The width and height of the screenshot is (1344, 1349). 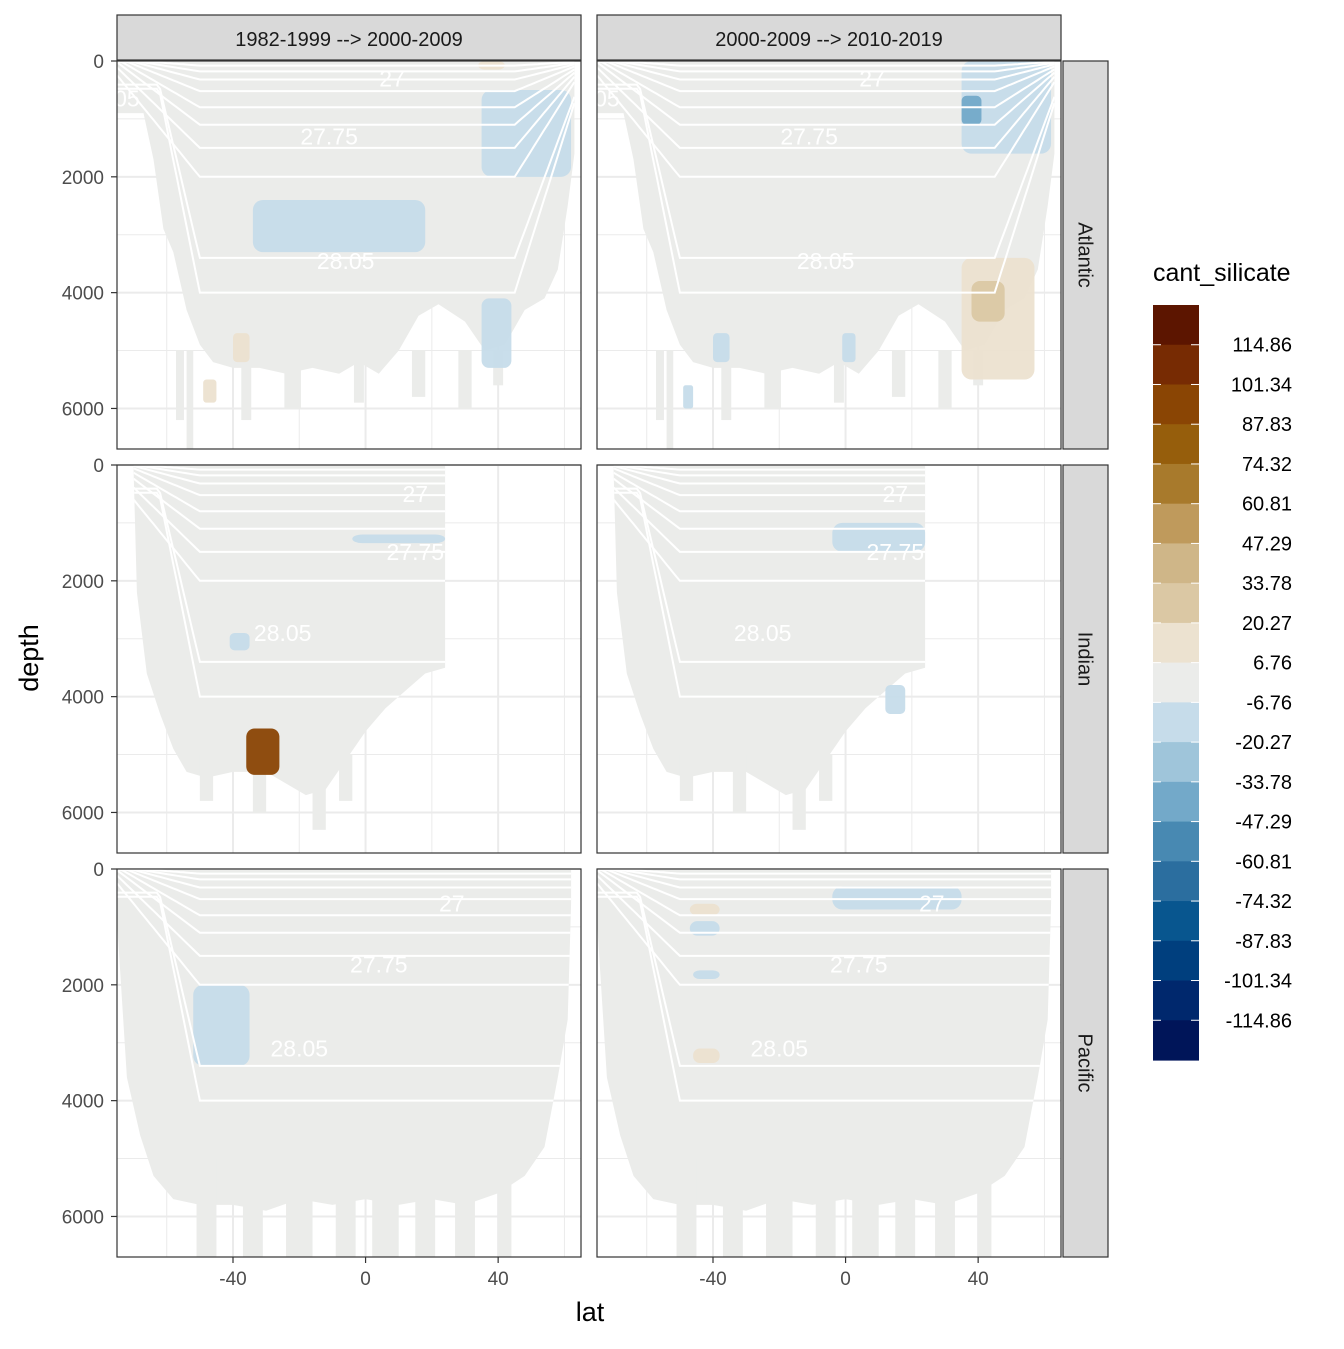 What do you see at coordinates (127, 99) in the screenshot?
I see `contour-label: 05` at bounding box center [127, 99].